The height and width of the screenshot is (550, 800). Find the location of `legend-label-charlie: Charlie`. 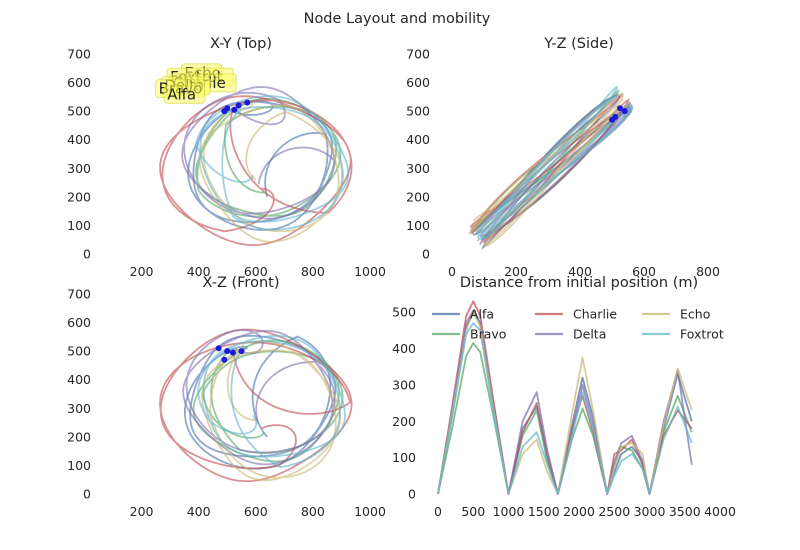

legend-label-charlie: Charlie is located at coordinates (595, 314).